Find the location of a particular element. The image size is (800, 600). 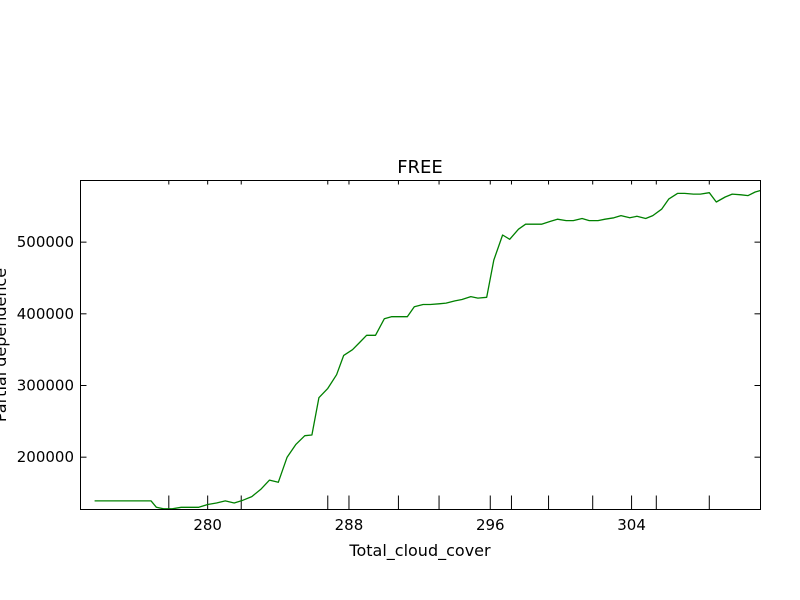

x-tick-label: 280 is located at coordinates (207, 525).